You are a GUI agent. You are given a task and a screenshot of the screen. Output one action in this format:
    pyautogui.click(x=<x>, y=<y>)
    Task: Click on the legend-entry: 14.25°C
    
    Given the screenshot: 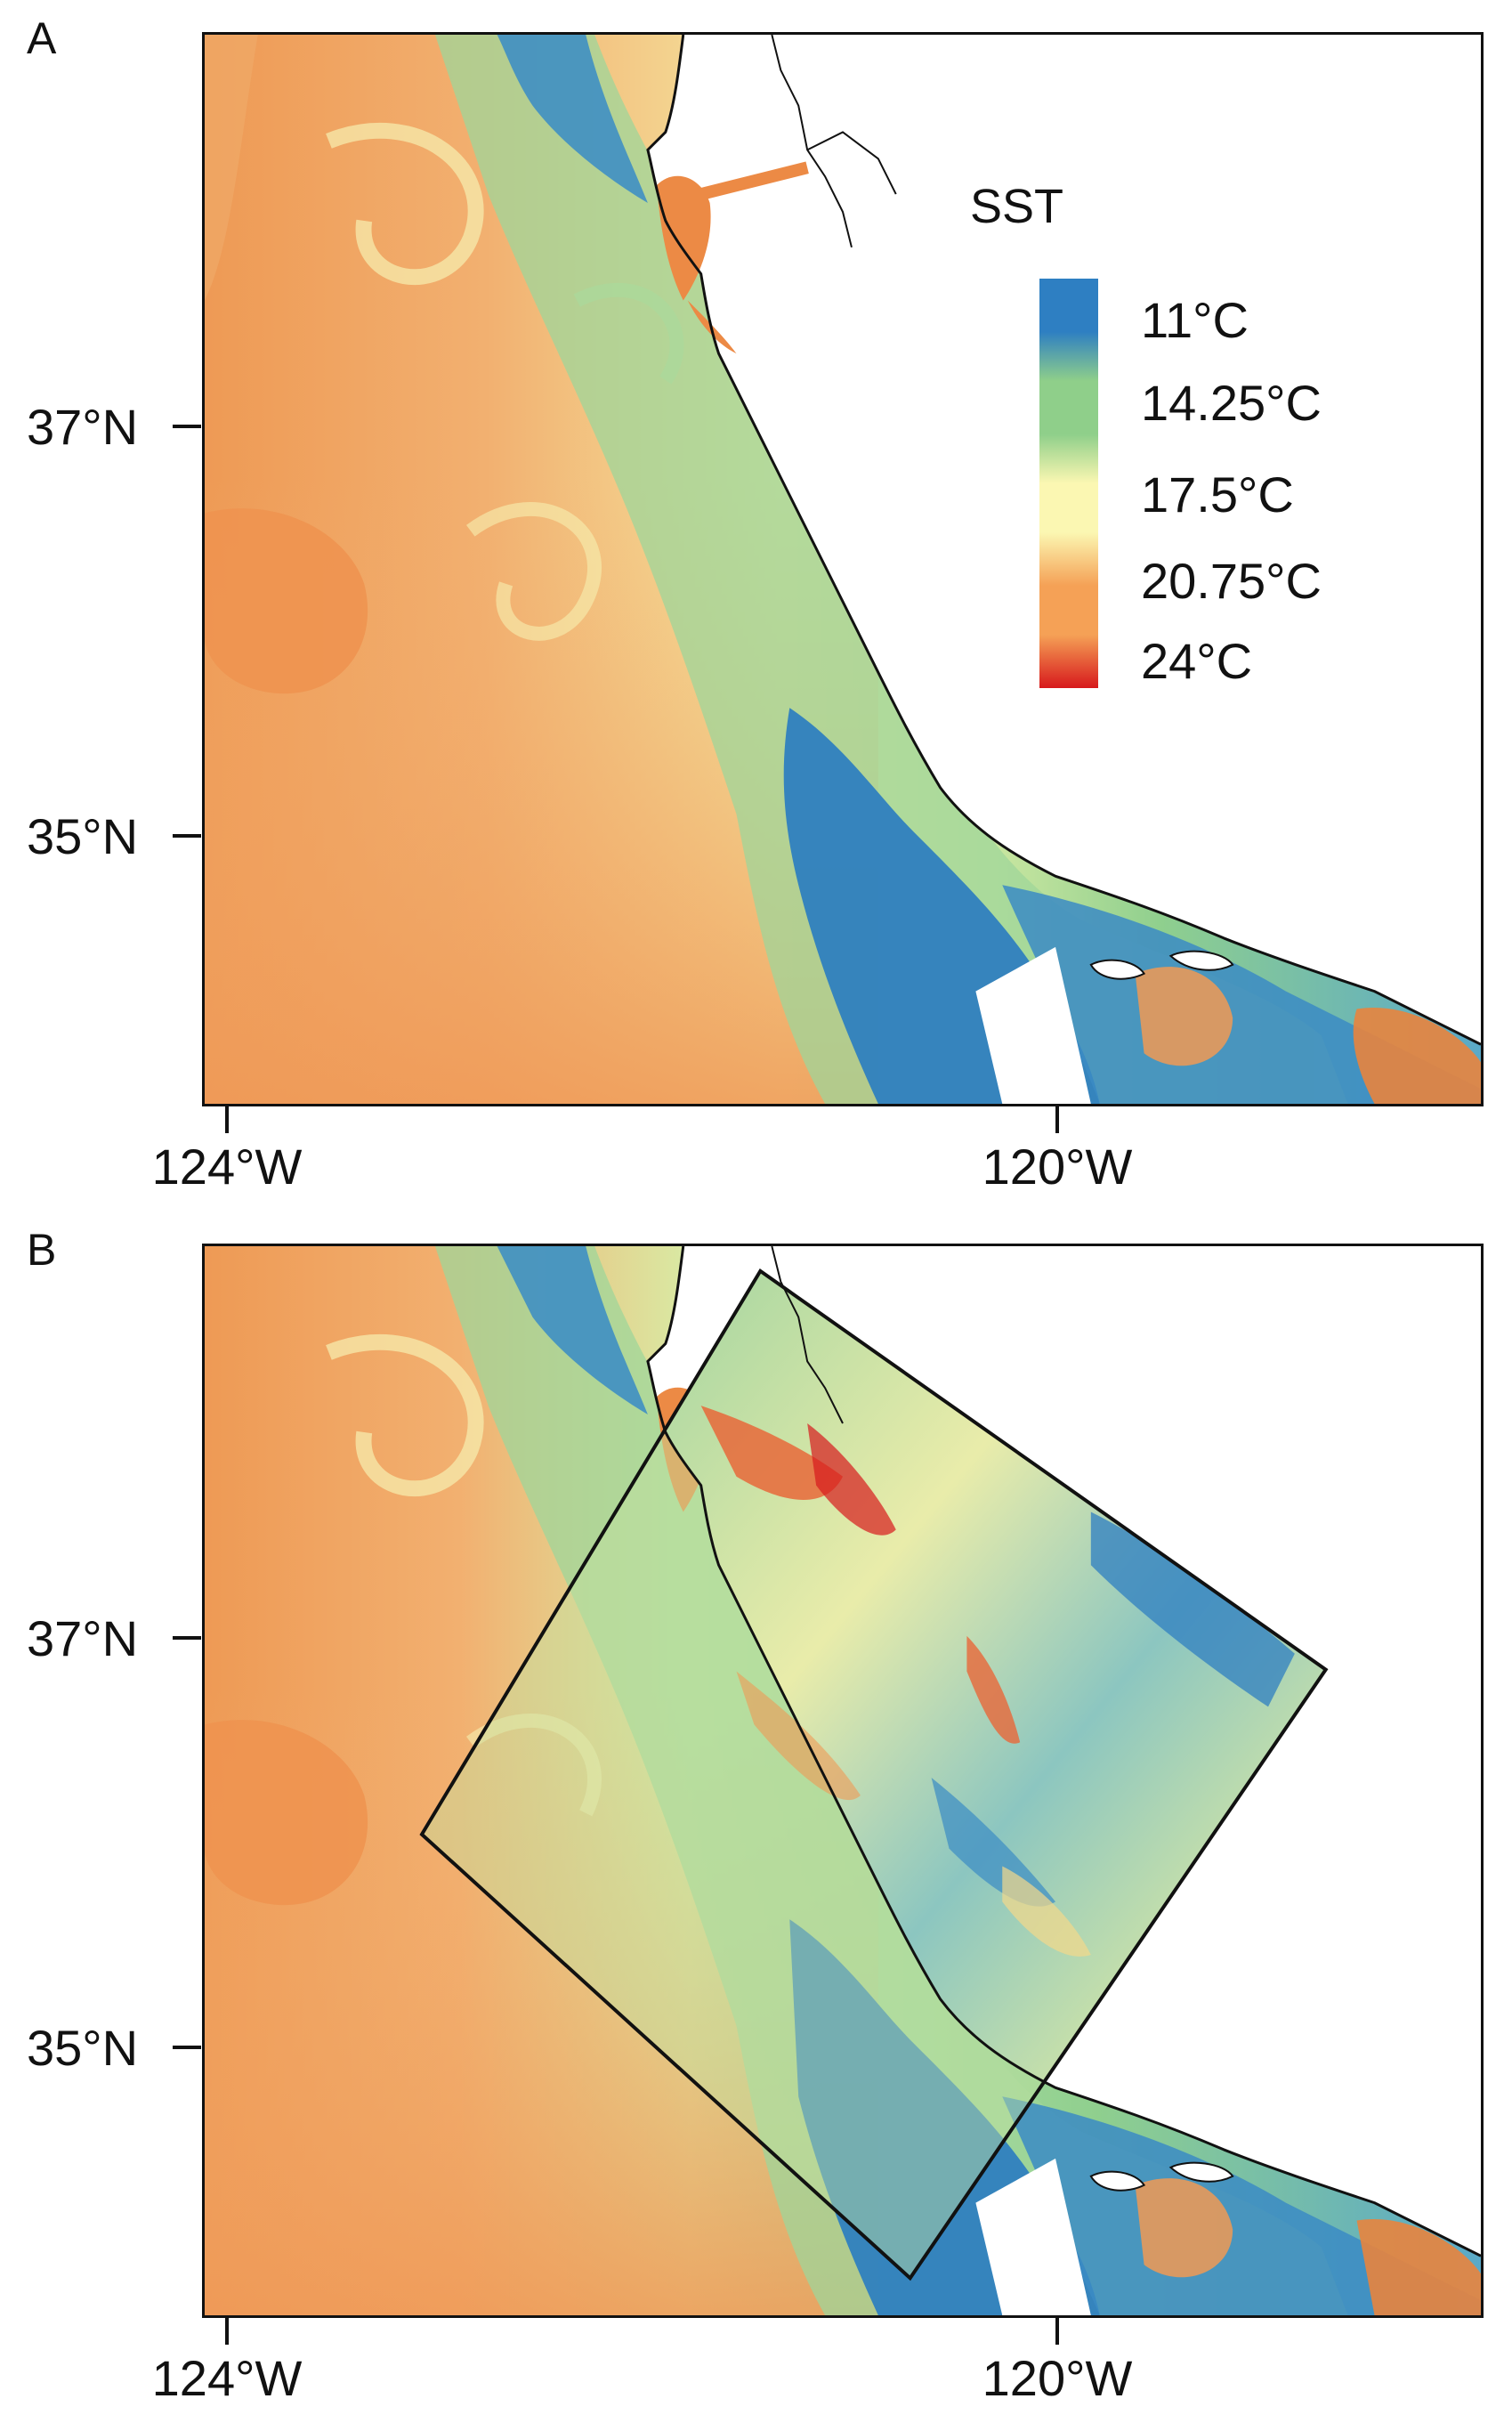 What is the action you would take?
    pyautogui.click(x=1231, y=403)
    